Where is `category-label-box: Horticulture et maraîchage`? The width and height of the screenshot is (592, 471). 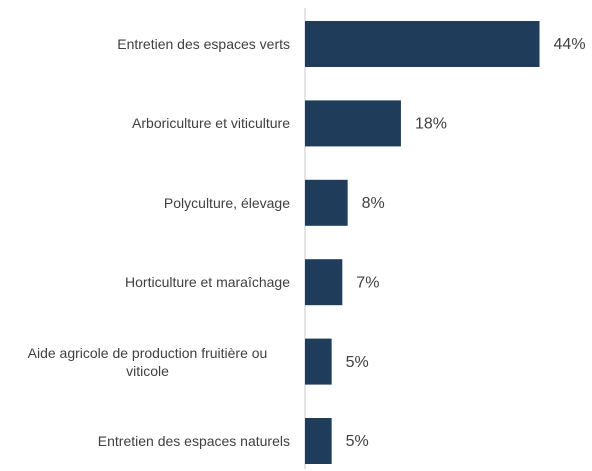
category-label-box: Horticulture et maraîchage is located at coordinates (147, 282).